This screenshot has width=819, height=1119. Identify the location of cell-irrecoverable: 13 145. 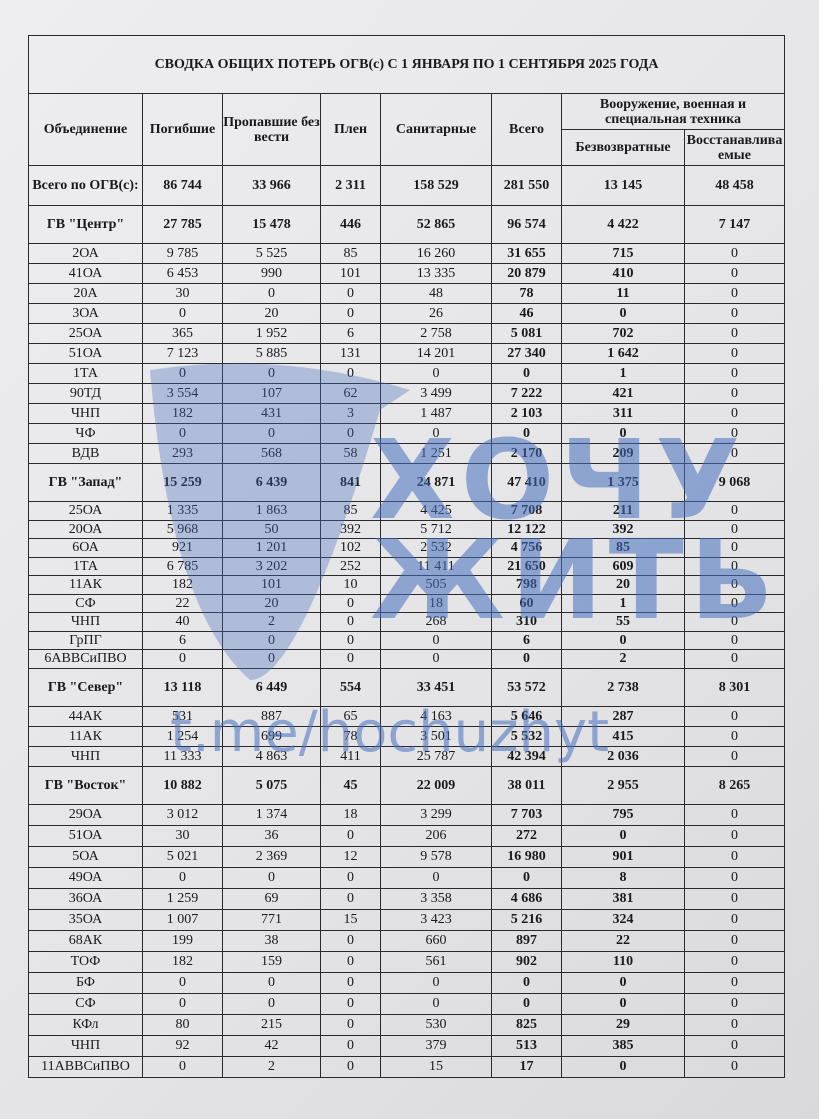
(623, 185).